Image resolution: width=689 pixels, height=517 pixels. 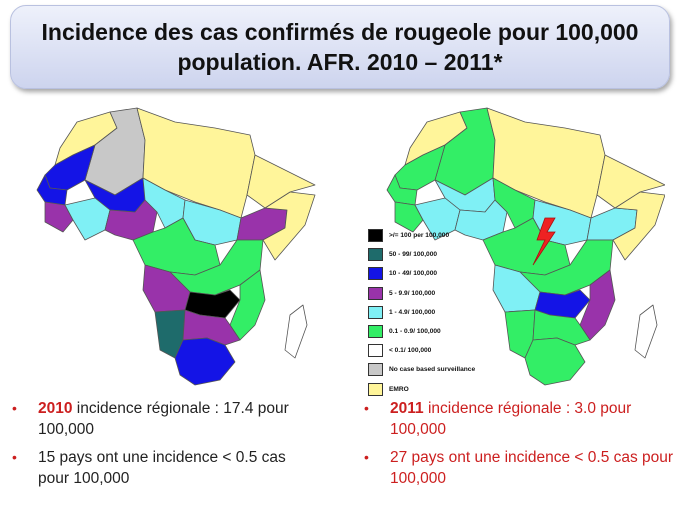 What do you see at coordinates (55, 408) in the screenshot?
I see `year-label: 2010` at bounding box center [55, 408].